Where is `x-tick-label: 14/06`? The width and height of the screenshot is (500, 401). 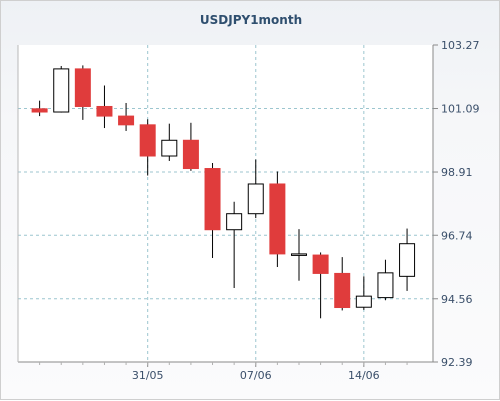 x-tick-label: 14/06 is located at coordinates (364, 375).